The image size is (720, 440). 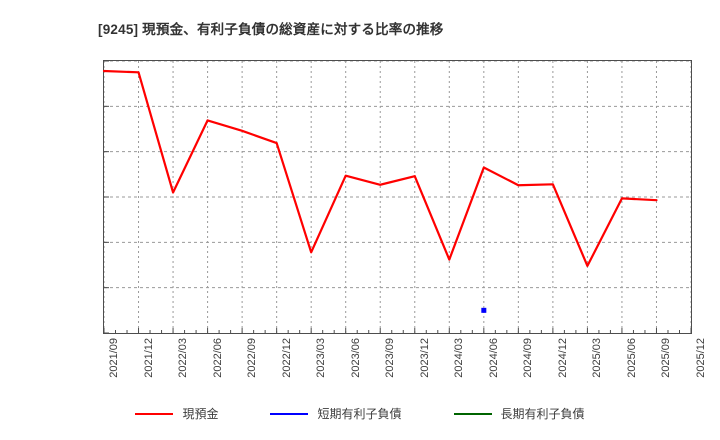 What do you see at coordinates (484, 310) in the screenshot?
I see `data-point` at bounding box center [484, 310].